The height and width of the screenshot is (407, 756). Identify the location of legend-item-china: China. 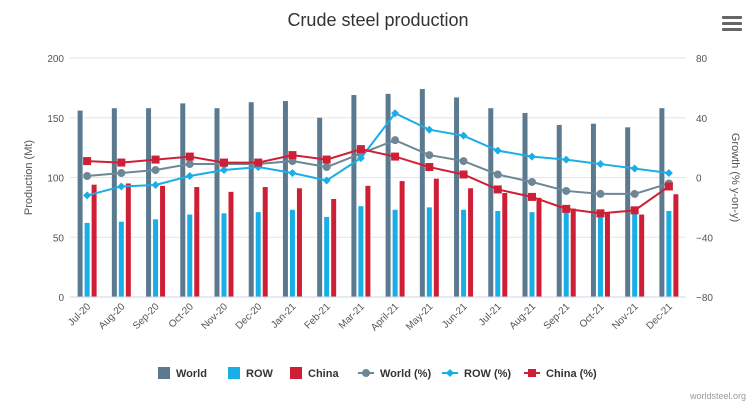
(314, 373).